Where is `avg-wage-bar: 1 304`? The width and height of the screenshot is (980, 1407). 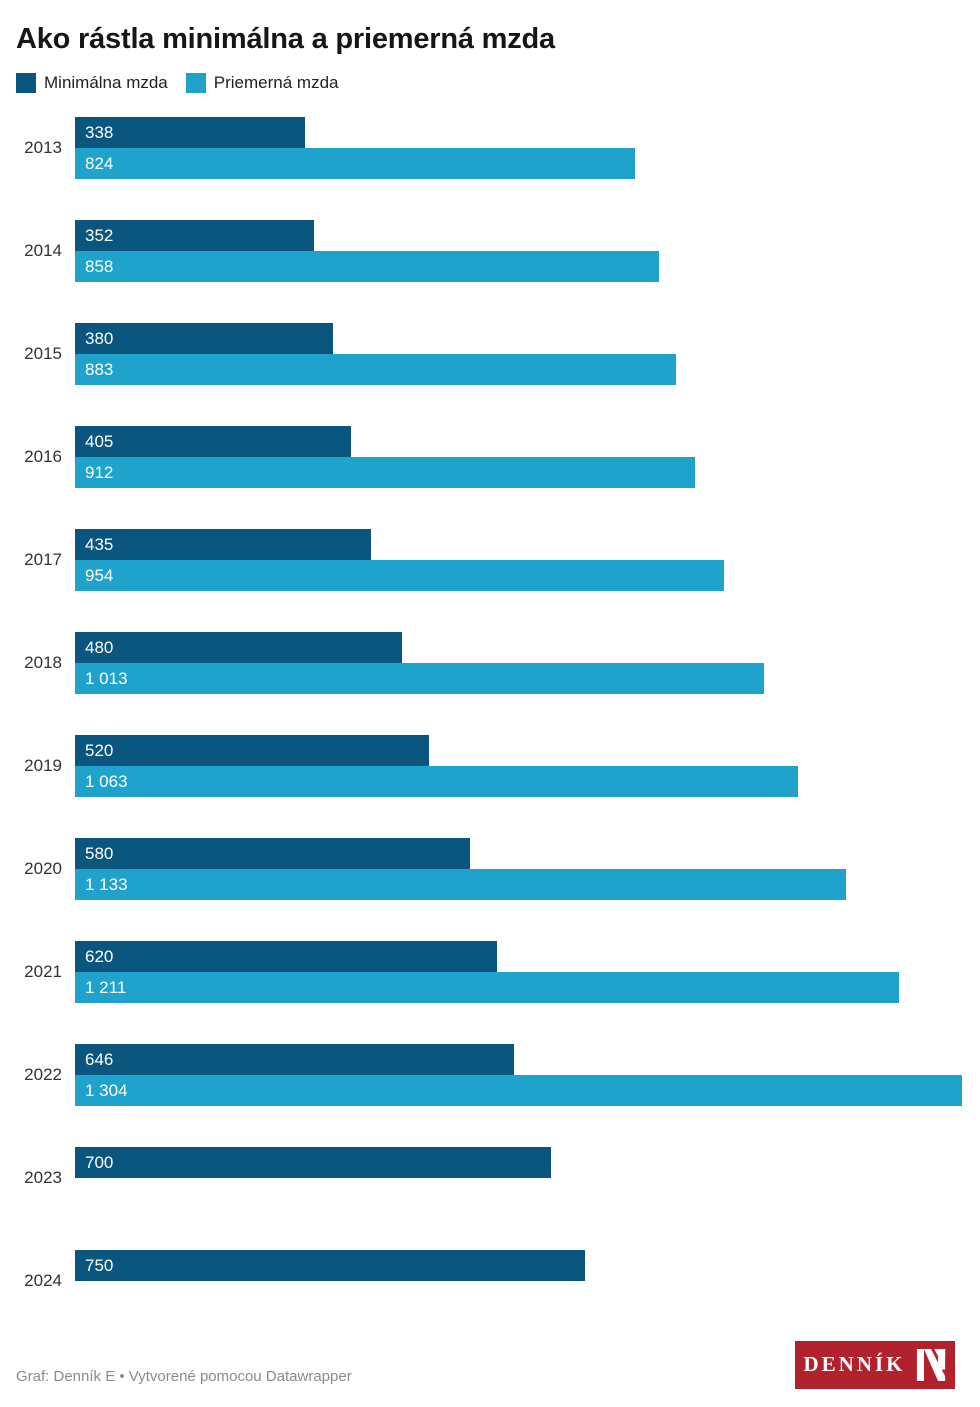
avg-wage-bar: 1 304 is located at coordinates (518, 1090).